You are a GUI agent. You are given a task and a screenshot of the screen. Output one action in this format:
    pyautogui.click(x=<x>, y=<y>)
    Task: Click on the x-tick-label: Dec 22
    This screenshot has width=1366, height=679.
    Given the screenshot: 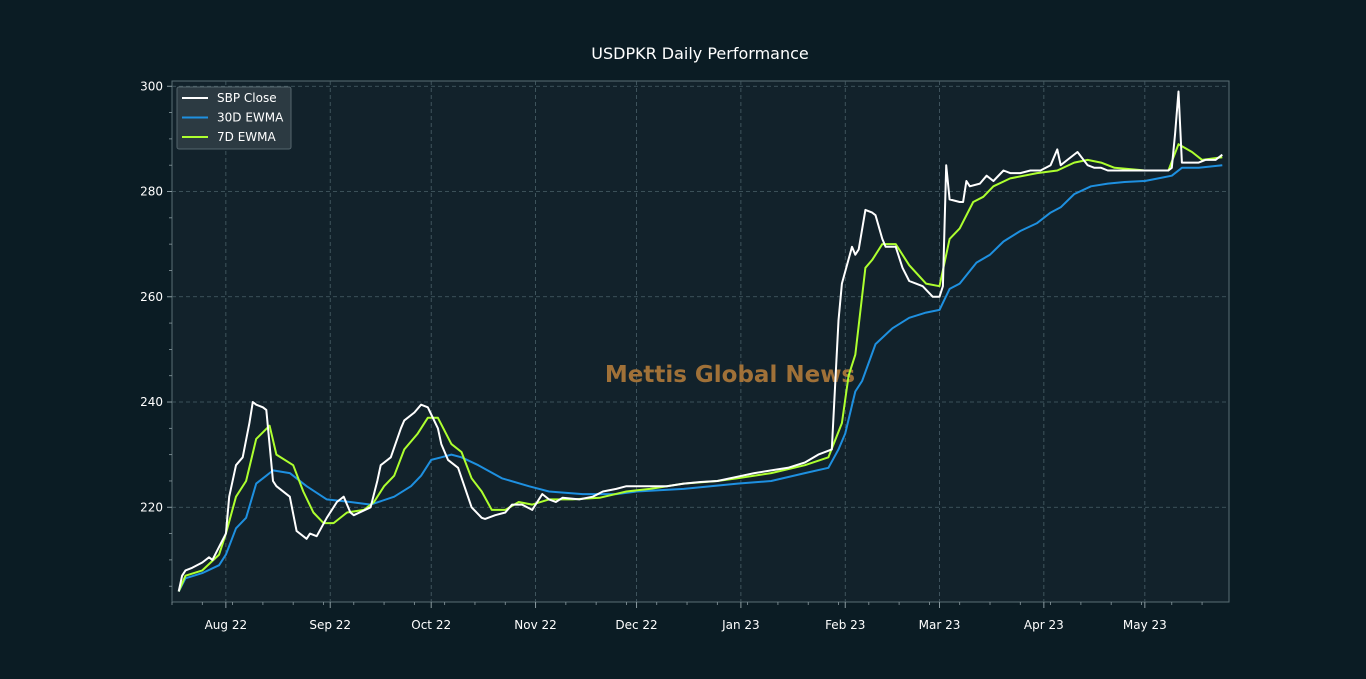 What is the action you would take?
    pyautogui.click(x=636, y=625)
    